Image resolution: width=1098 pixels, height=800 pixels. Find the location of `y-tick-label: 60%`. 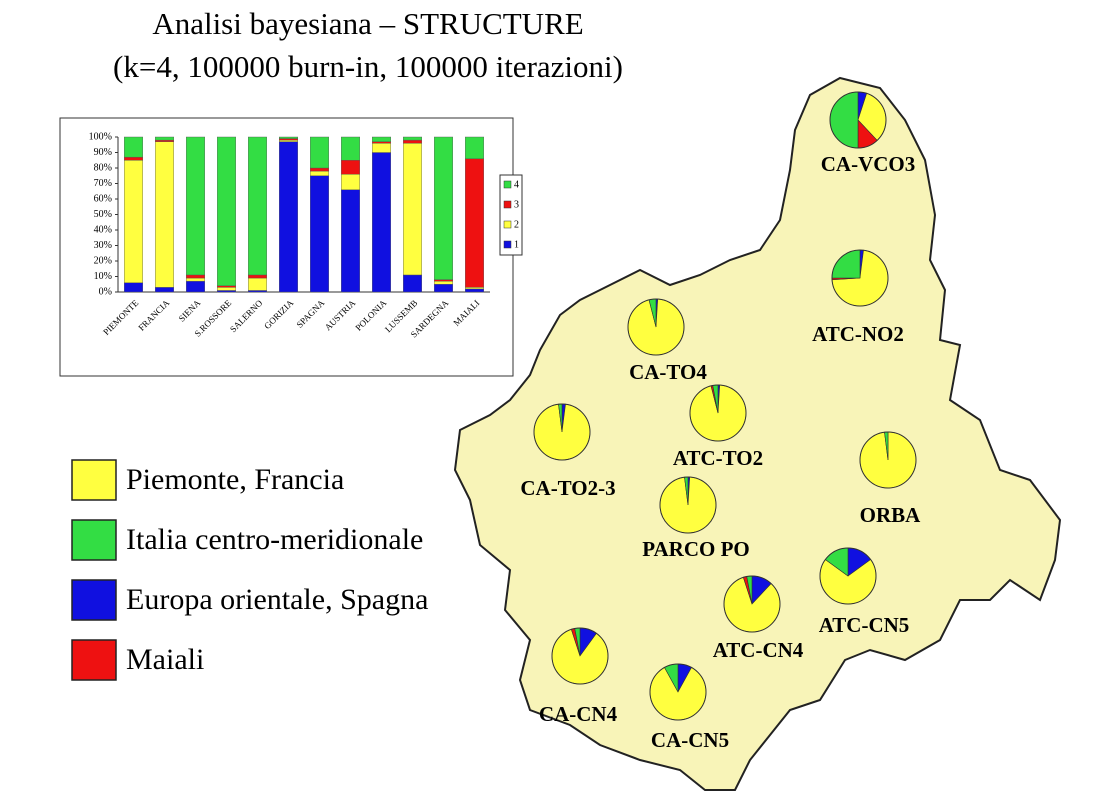

y-tick-label: 60% is located at coordinates (103, 198).